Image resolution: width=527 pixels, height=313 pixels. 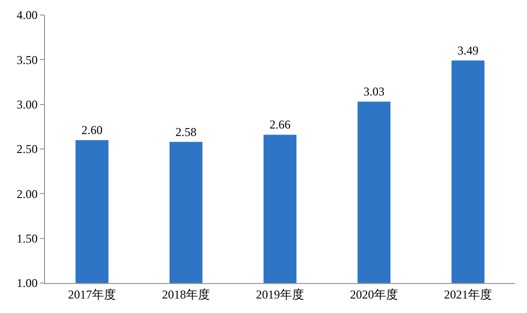 I want to click on data-label: 2.66, so click(x=280, y=125).